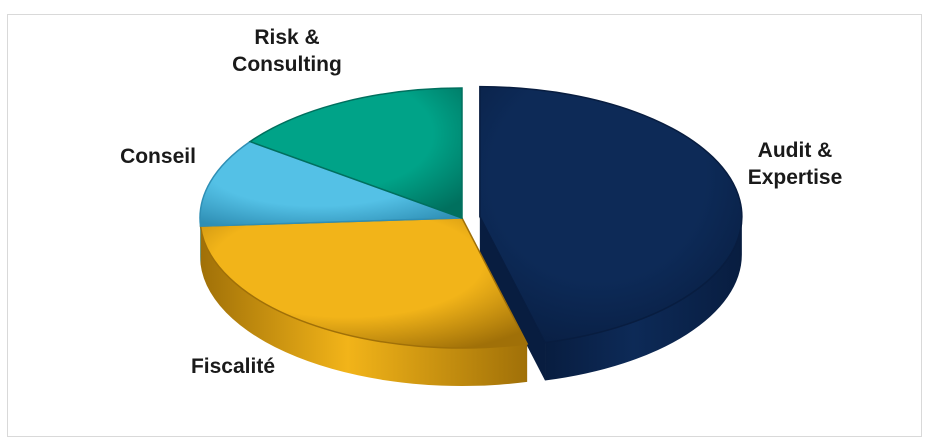 The width and height of the screenshot is (931, 444). I want to click on data-label-line: Conseil, so click(158, 156).